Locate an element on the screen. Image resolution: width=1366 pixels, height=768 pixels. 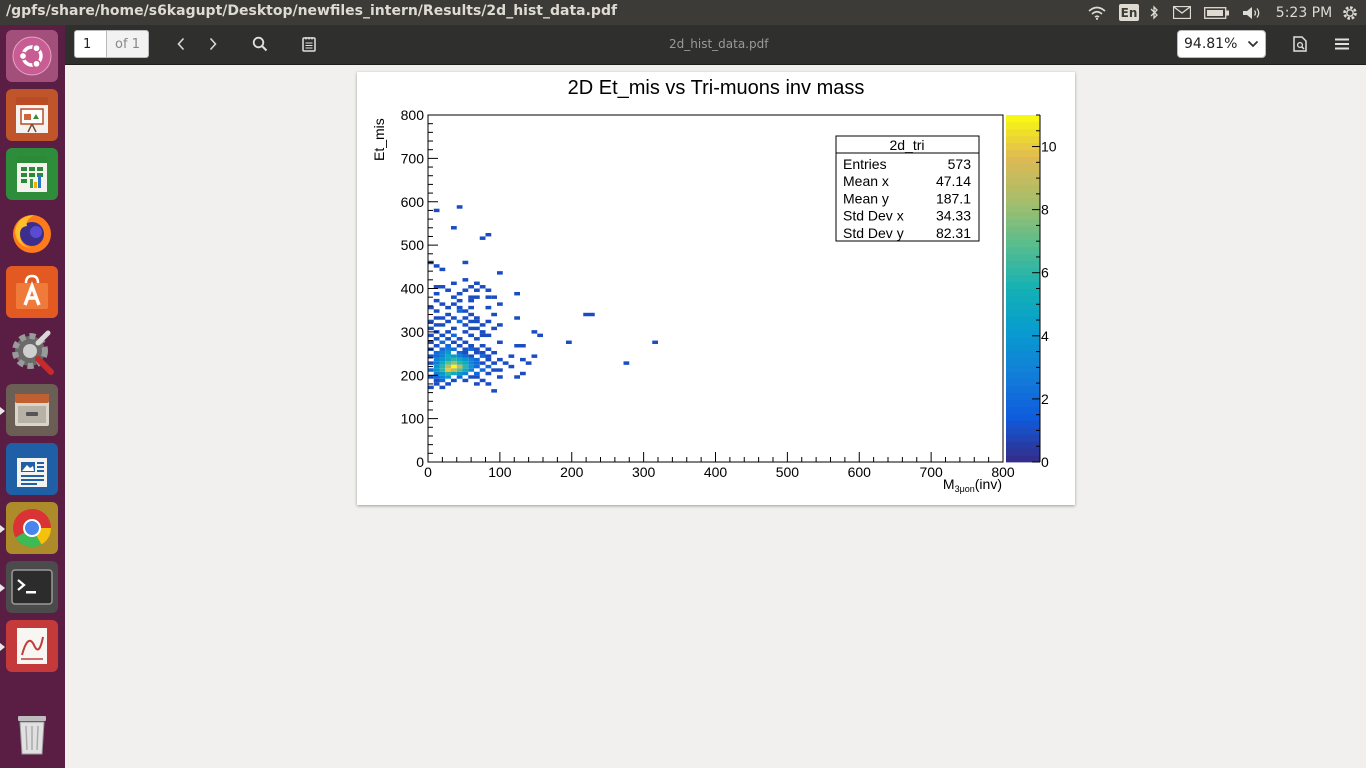
impress-icon is located at coordinates (32, 115).